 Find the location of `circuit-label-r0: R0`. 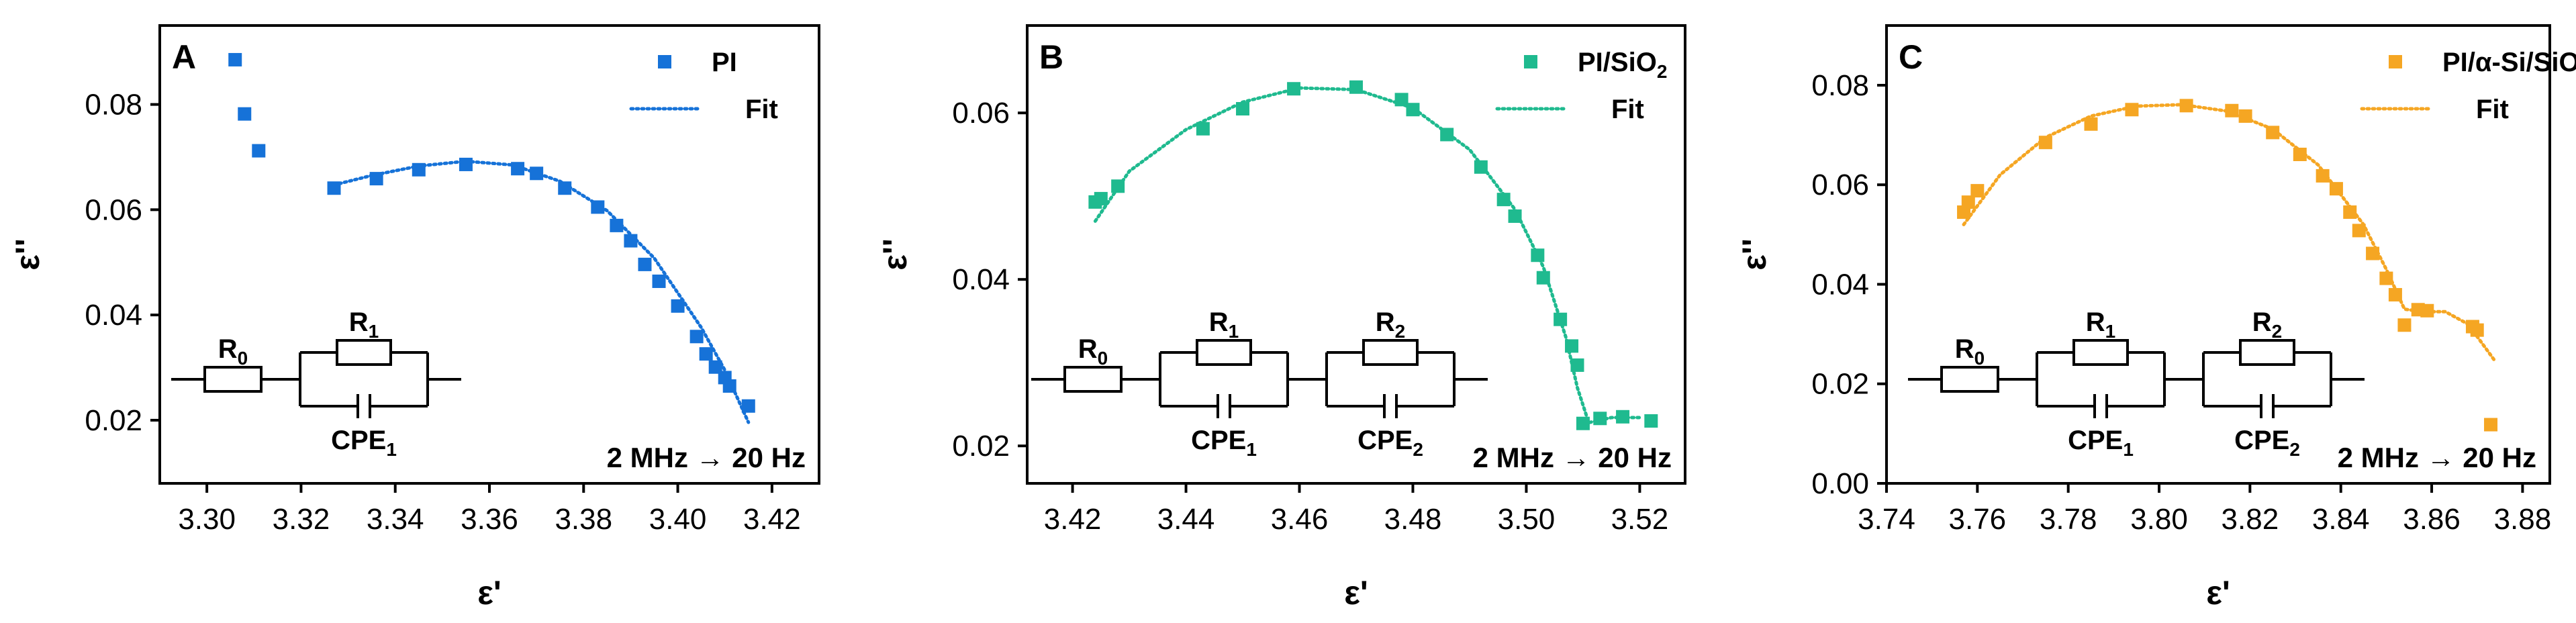

circuit-label-r0: R0 is located at coordinates (233, 351).